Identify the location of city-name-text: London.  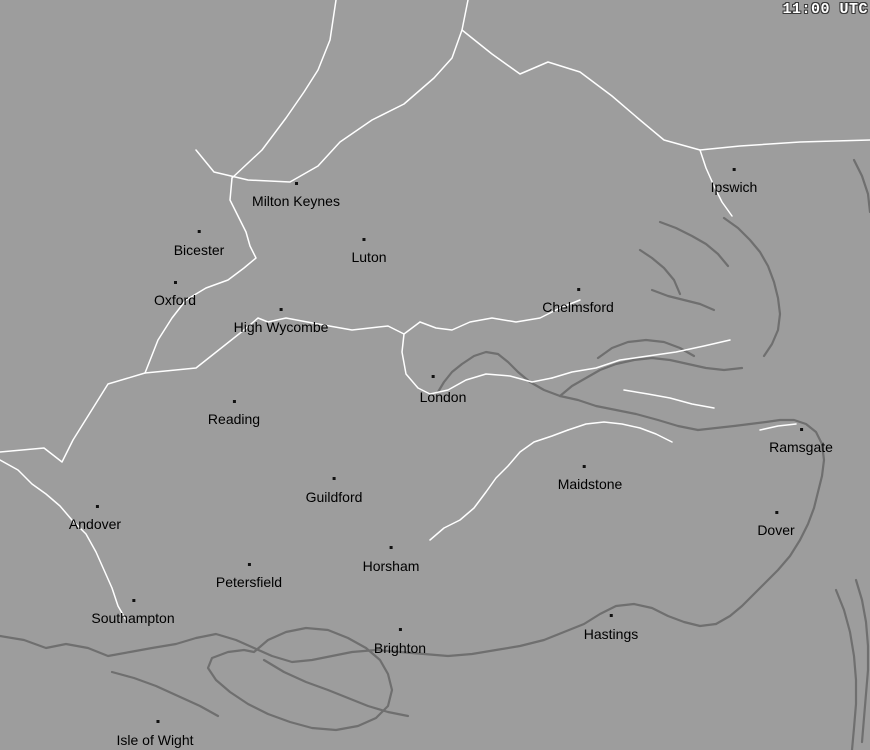
(443, 397).